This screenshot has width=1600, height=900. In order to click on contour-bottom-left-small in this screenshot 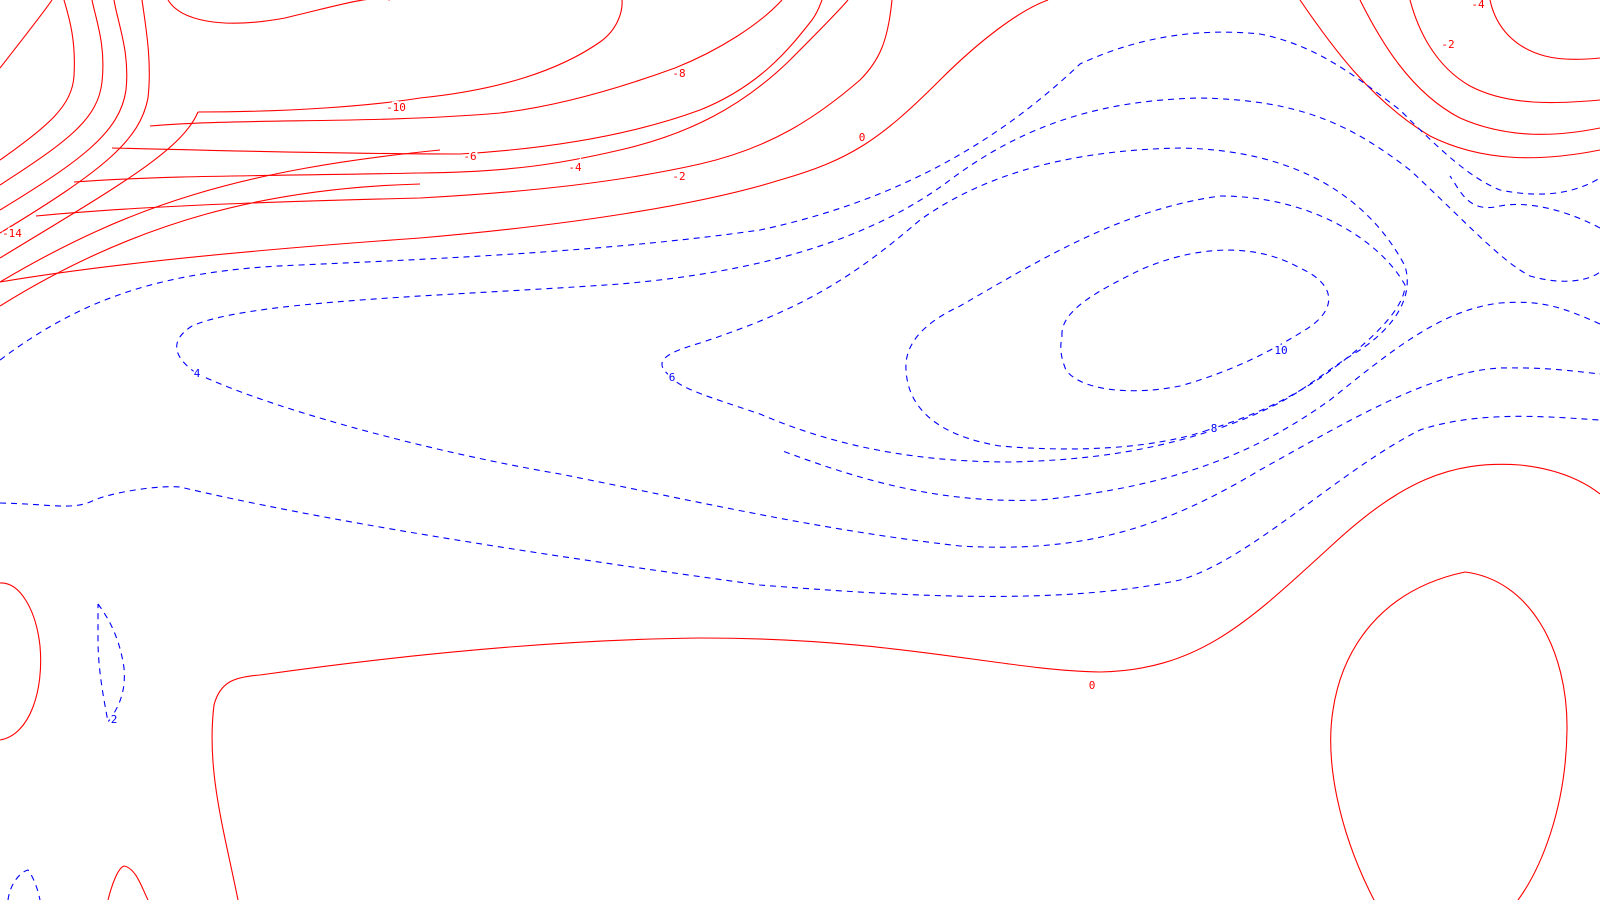, I will do `click(128, 882)`.